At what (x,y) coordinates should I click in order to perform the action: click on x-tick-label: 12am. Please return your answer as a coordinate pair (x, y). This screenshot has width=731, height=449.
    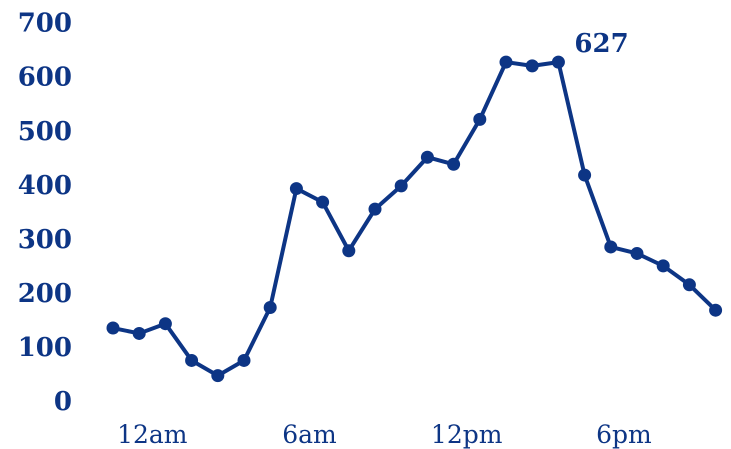
    Looking at the image, I should click on (152, 434).